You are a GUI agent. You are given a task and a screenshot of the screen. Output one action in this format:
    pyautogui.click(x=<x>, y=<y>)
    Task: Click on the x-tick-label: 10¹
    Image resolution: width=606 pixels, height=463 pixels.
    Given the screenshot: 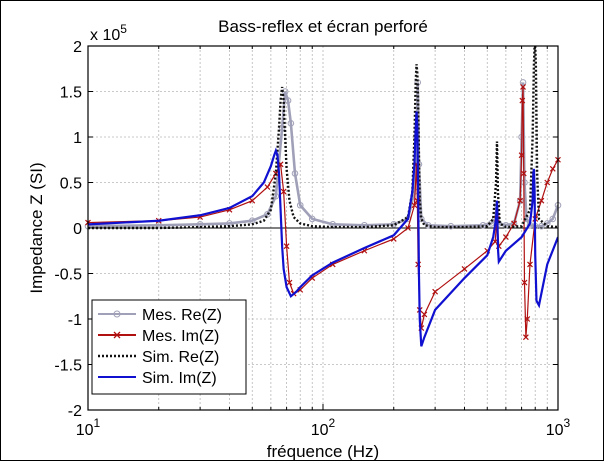 What is the action you would take?
    pyautogui.click(x=88, y=427)
    